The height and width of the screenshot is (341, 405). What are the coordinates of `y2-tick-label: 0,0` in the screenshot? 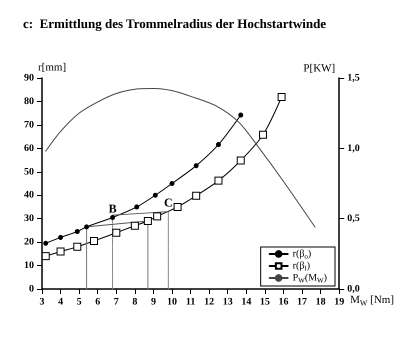 It's located at (353, 289).